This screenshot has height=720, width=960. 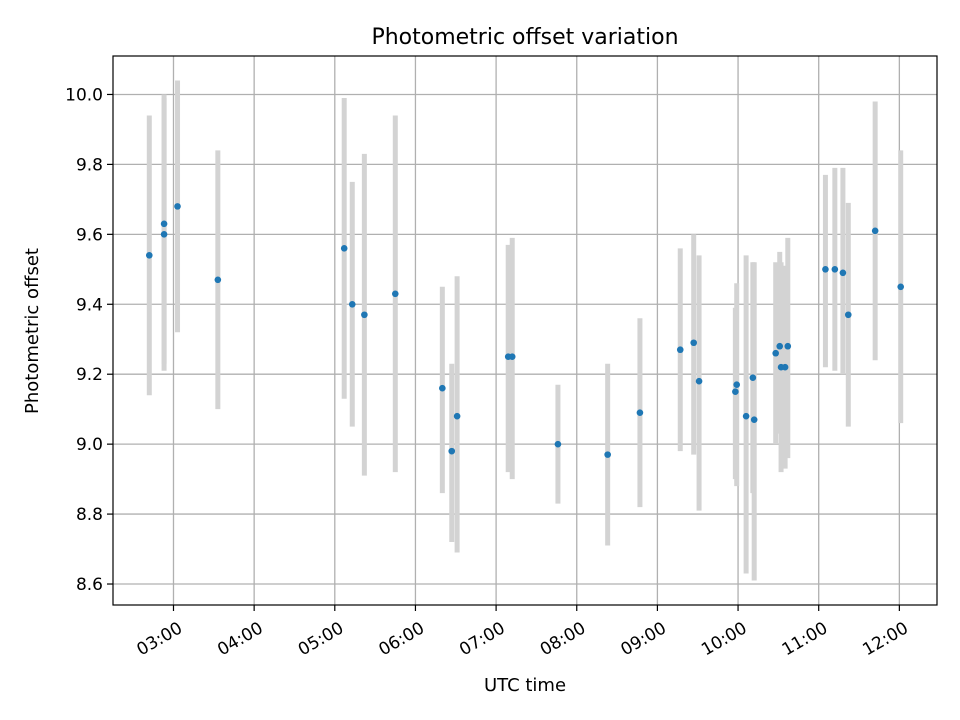 I want to click on y-tick-label: 9.4, so click(x=89, y=305).